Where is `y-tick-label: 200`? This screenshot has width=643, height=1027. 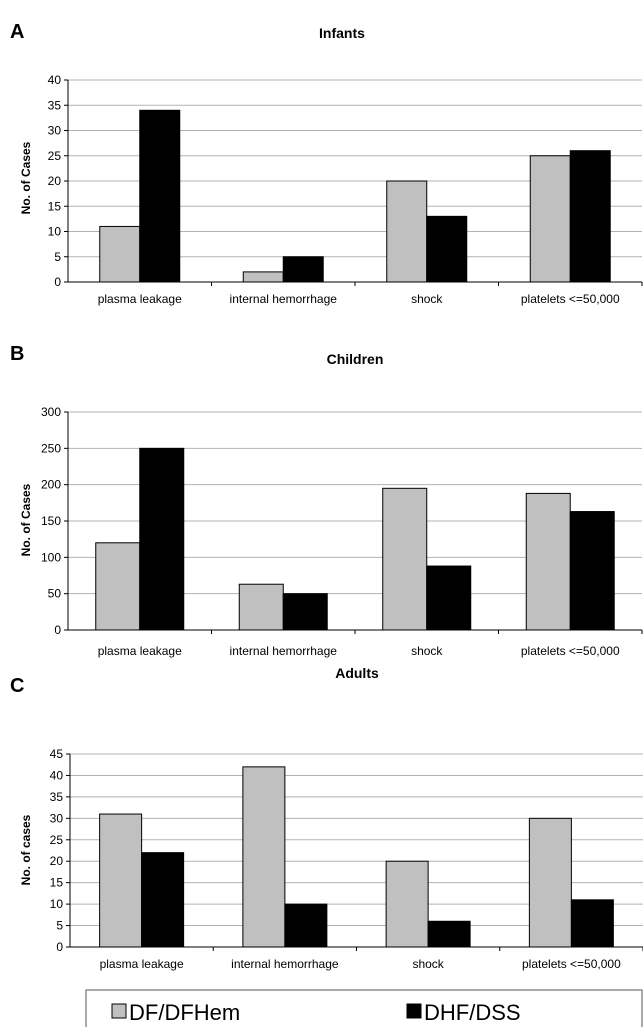 y-tick-label: 200 is located at coordinates (51, 485).